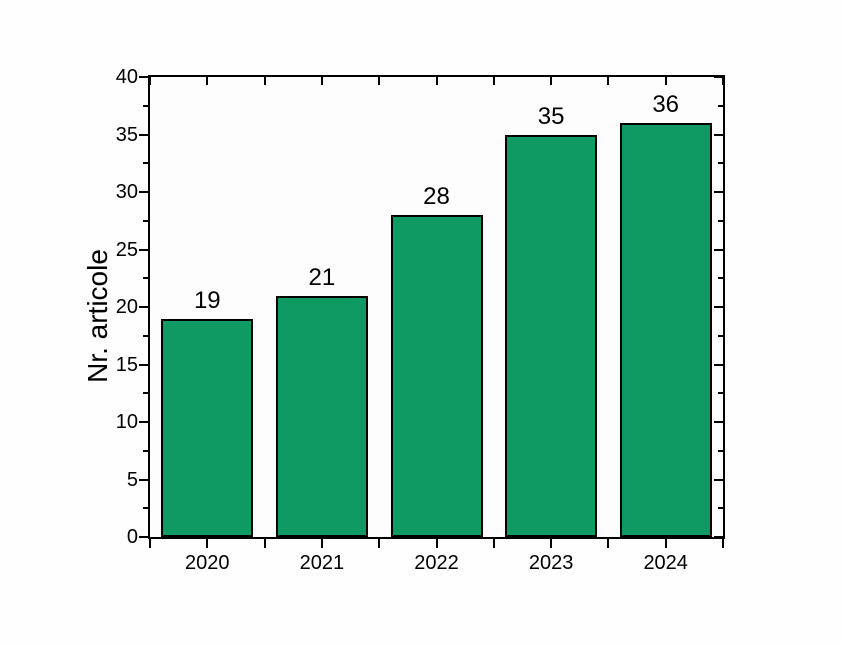 The width and height of the screenshot is (842, 645). What do you see at coordinates (321, 416) in the screenshot?
I see `bar-2021` at bounding box center [321, 416].